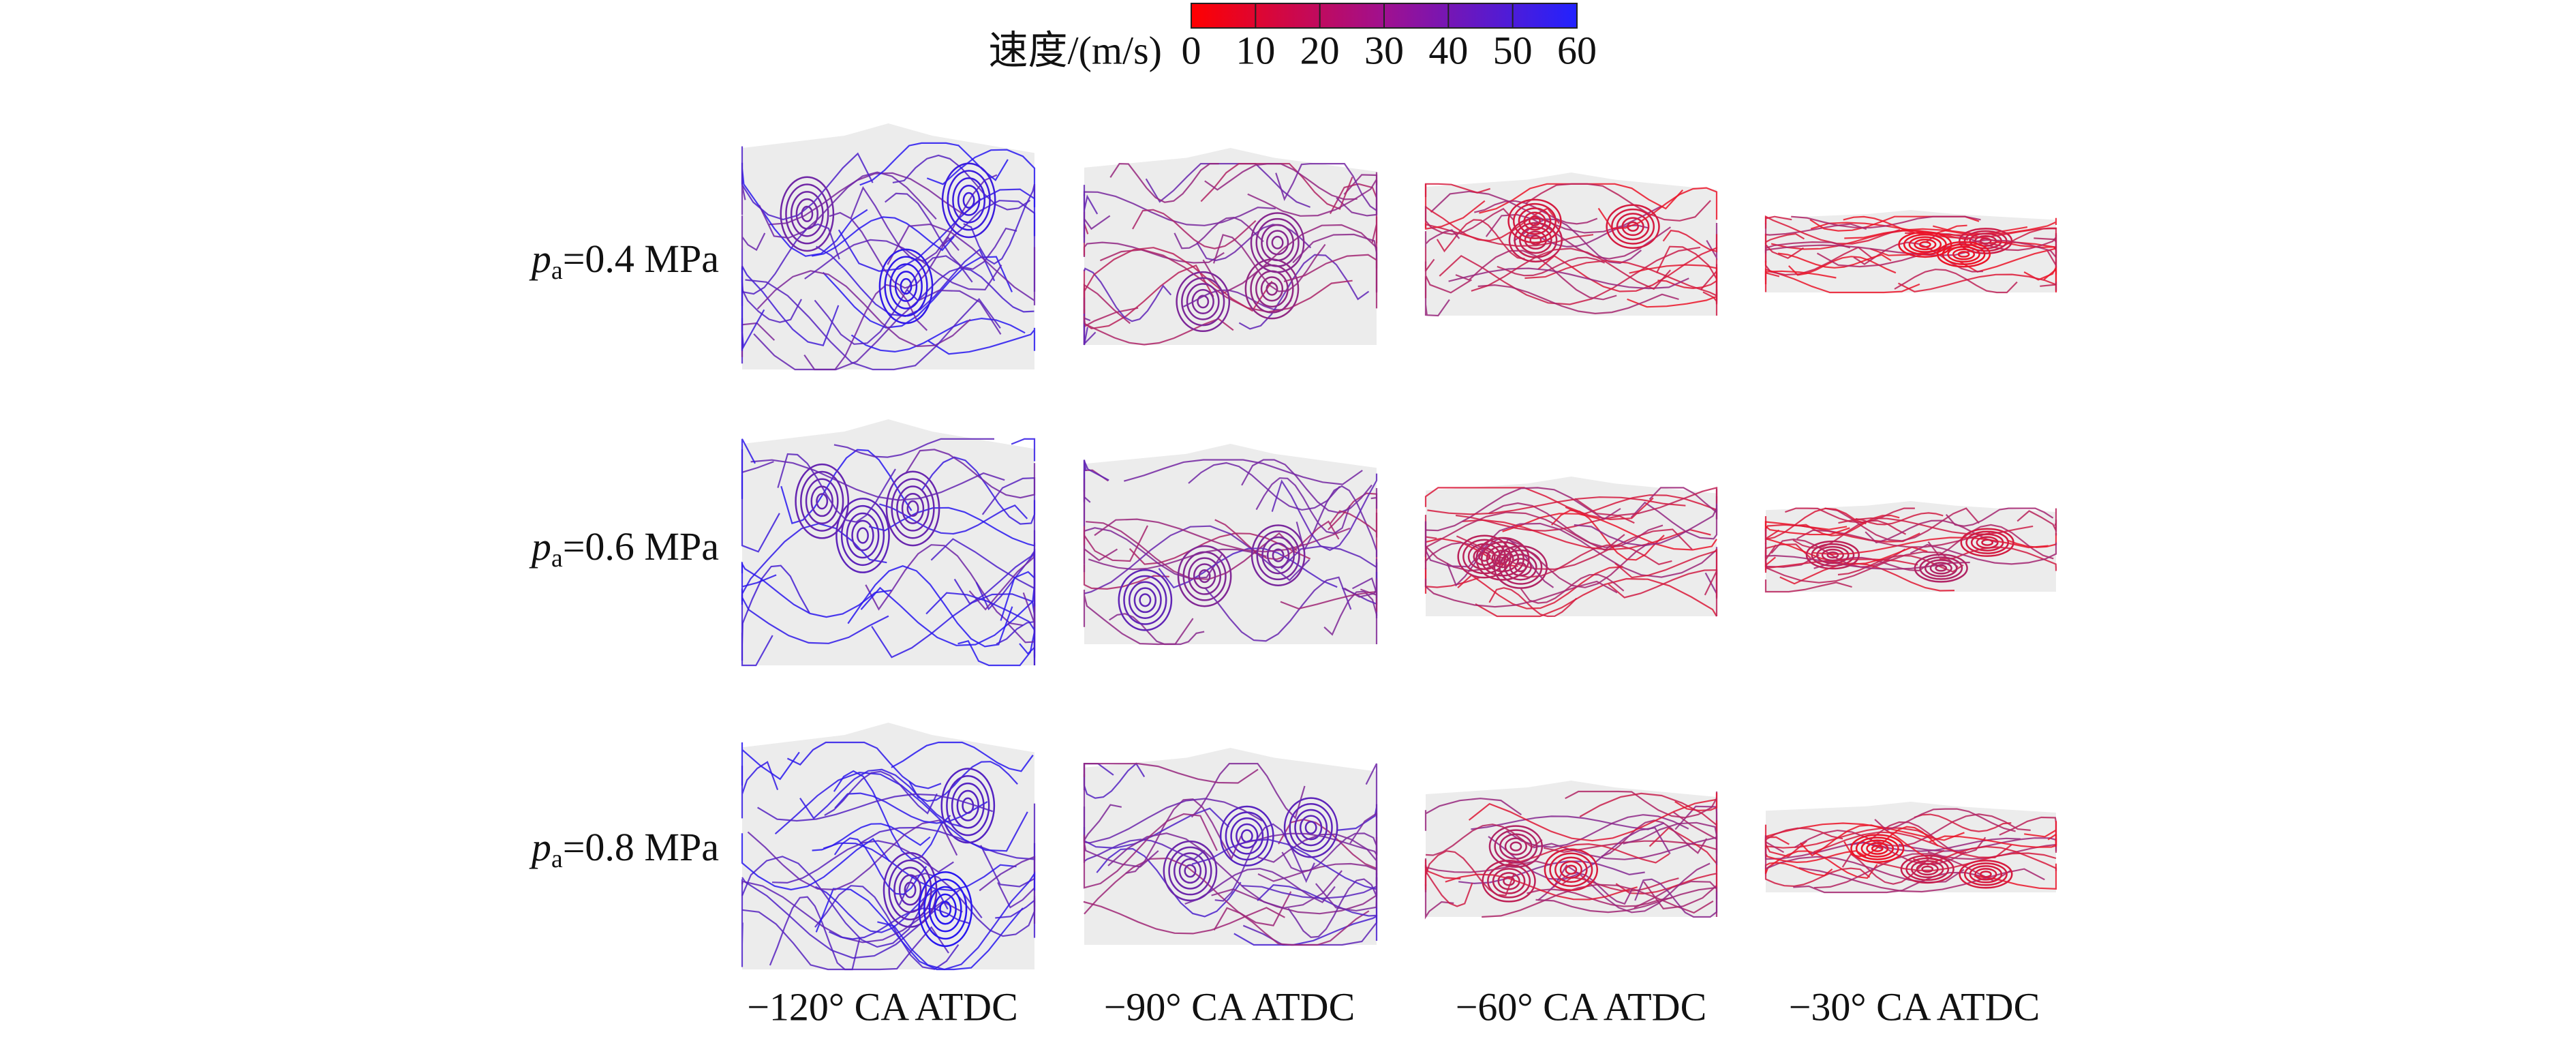 This screenshot has width=2576, height=1041. Describe the element at coordinates (624, 548) in the screenshot. I see `row-label: pa=0.6 MPa` at that location.